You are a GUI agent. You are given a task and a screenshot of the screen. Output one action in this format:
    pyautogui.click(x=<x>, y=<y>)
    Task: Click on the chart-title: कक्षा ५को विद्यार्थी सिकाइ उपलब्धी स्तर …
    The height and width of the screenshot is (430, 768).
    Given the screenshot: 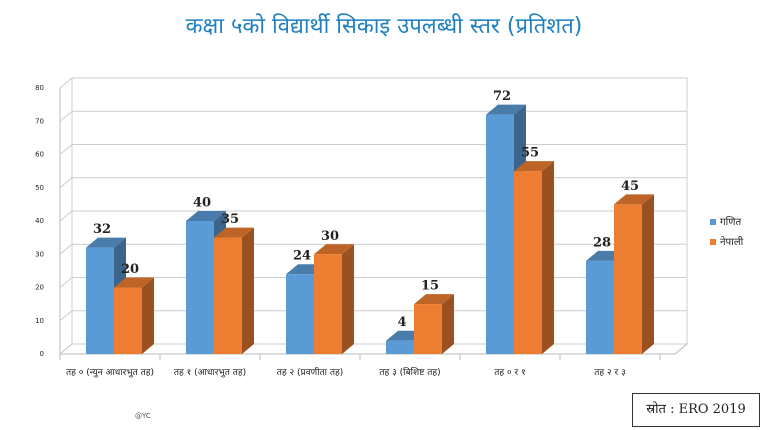 What is the action you would take?
    pyautogui.click(x=384, y=26)
    